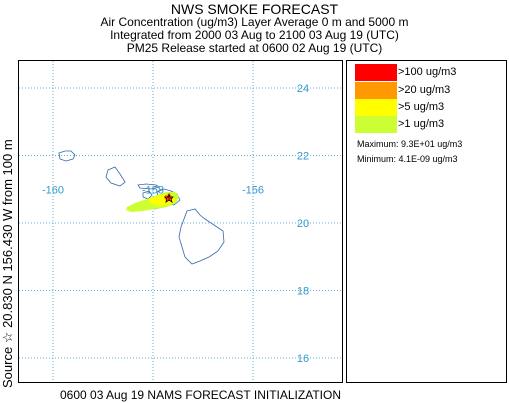 The image size is (509, 403). I want to click on lon-tick-label: -160, so click(53, 190).